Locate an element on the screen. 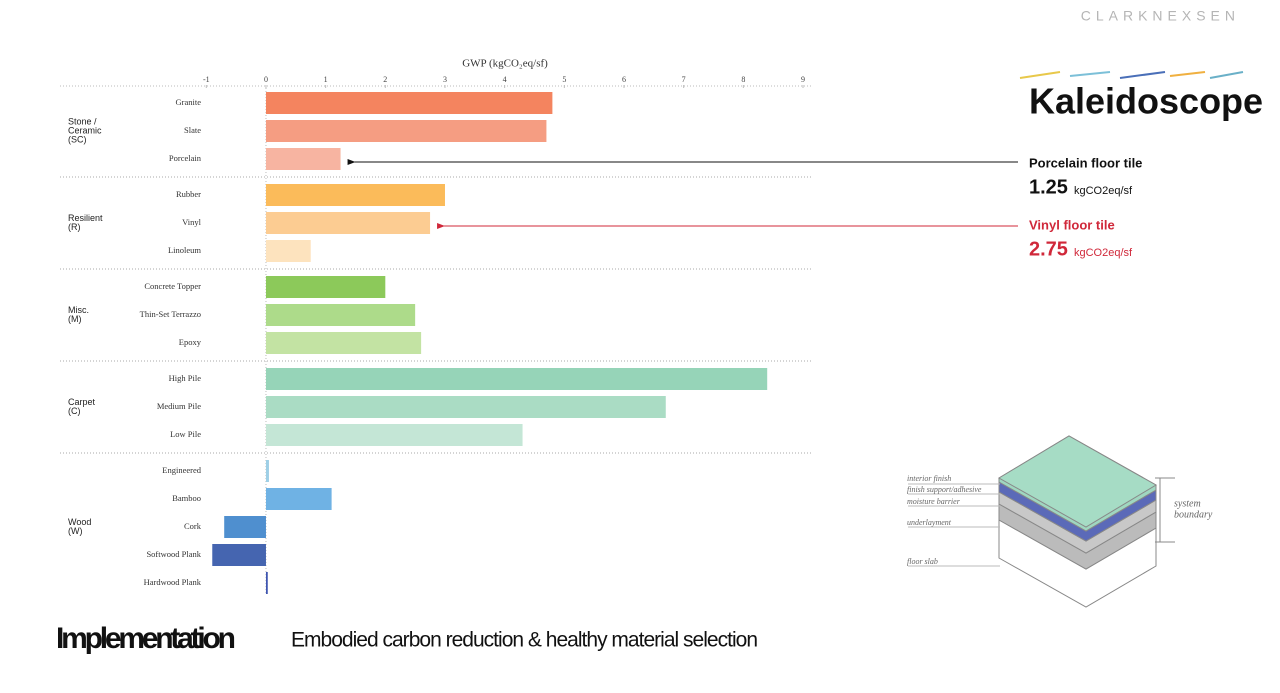 The height and width of the screenshot is (693, 1280). diagram-label: interior finish is located at coordinates (929, 478).